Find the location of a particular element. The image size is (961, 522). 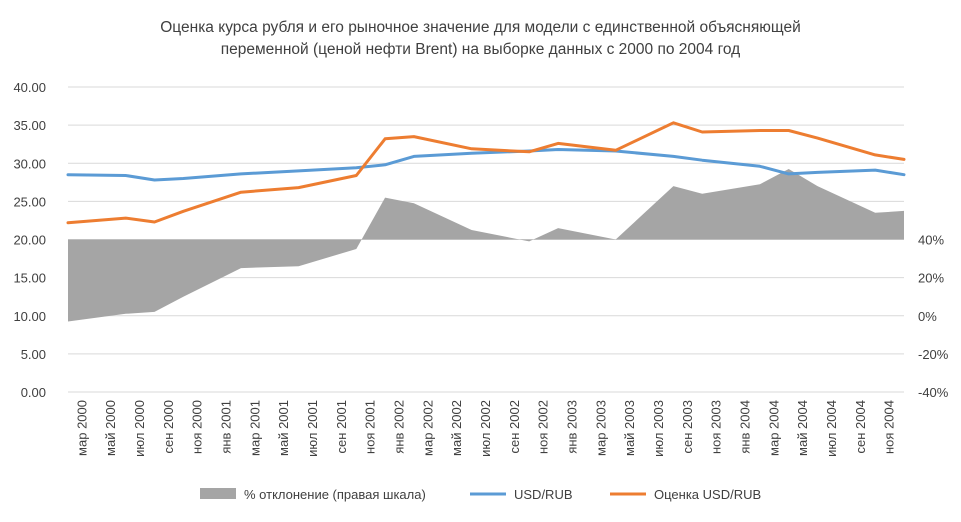

x-tick-label: июл 2002 is located at coordinates (485, 428).